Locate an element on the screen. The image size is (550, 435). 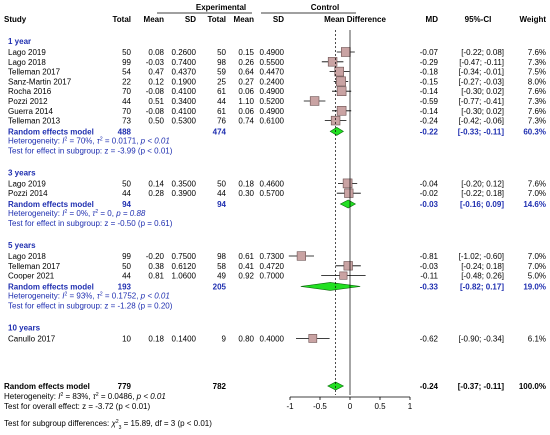
ctrl-sd: 0.4600 is located at coordinates (272, 183).